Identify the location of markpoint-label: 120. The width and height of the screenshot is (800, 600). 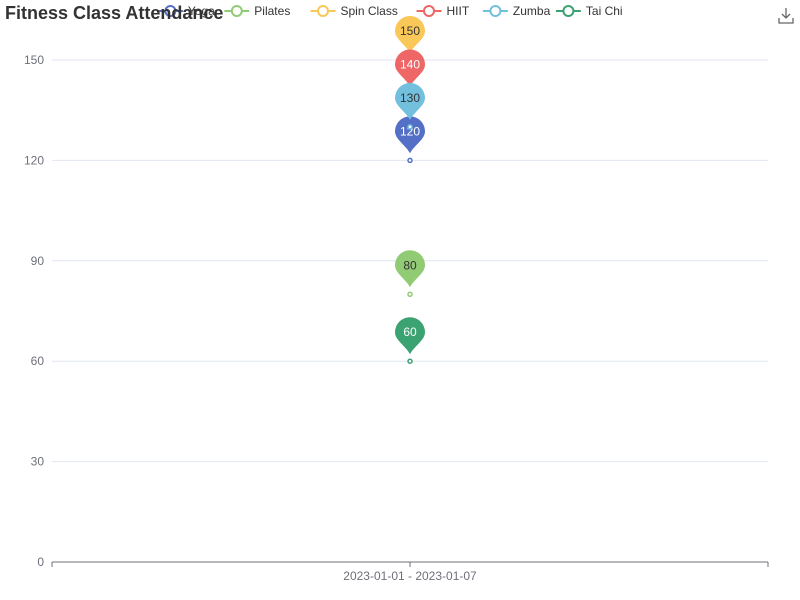
(410, 131).